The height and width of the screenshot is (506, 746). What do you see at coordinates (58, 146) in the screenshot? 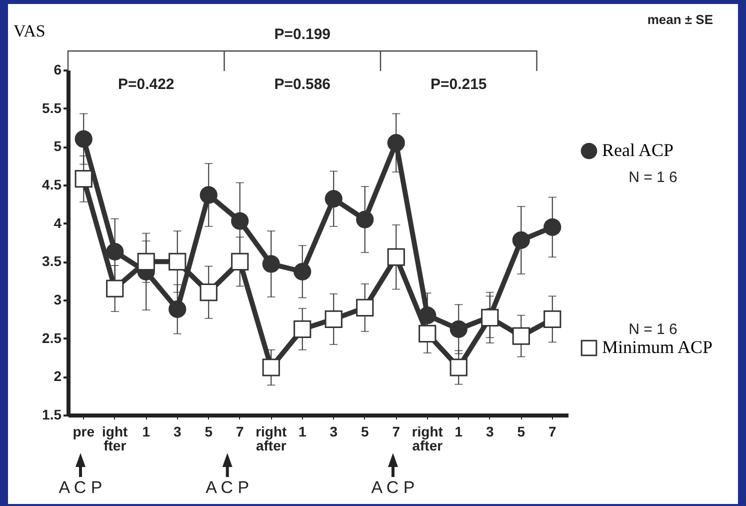
I see `y-tick-label: 5` at bounding box center [58, 146].